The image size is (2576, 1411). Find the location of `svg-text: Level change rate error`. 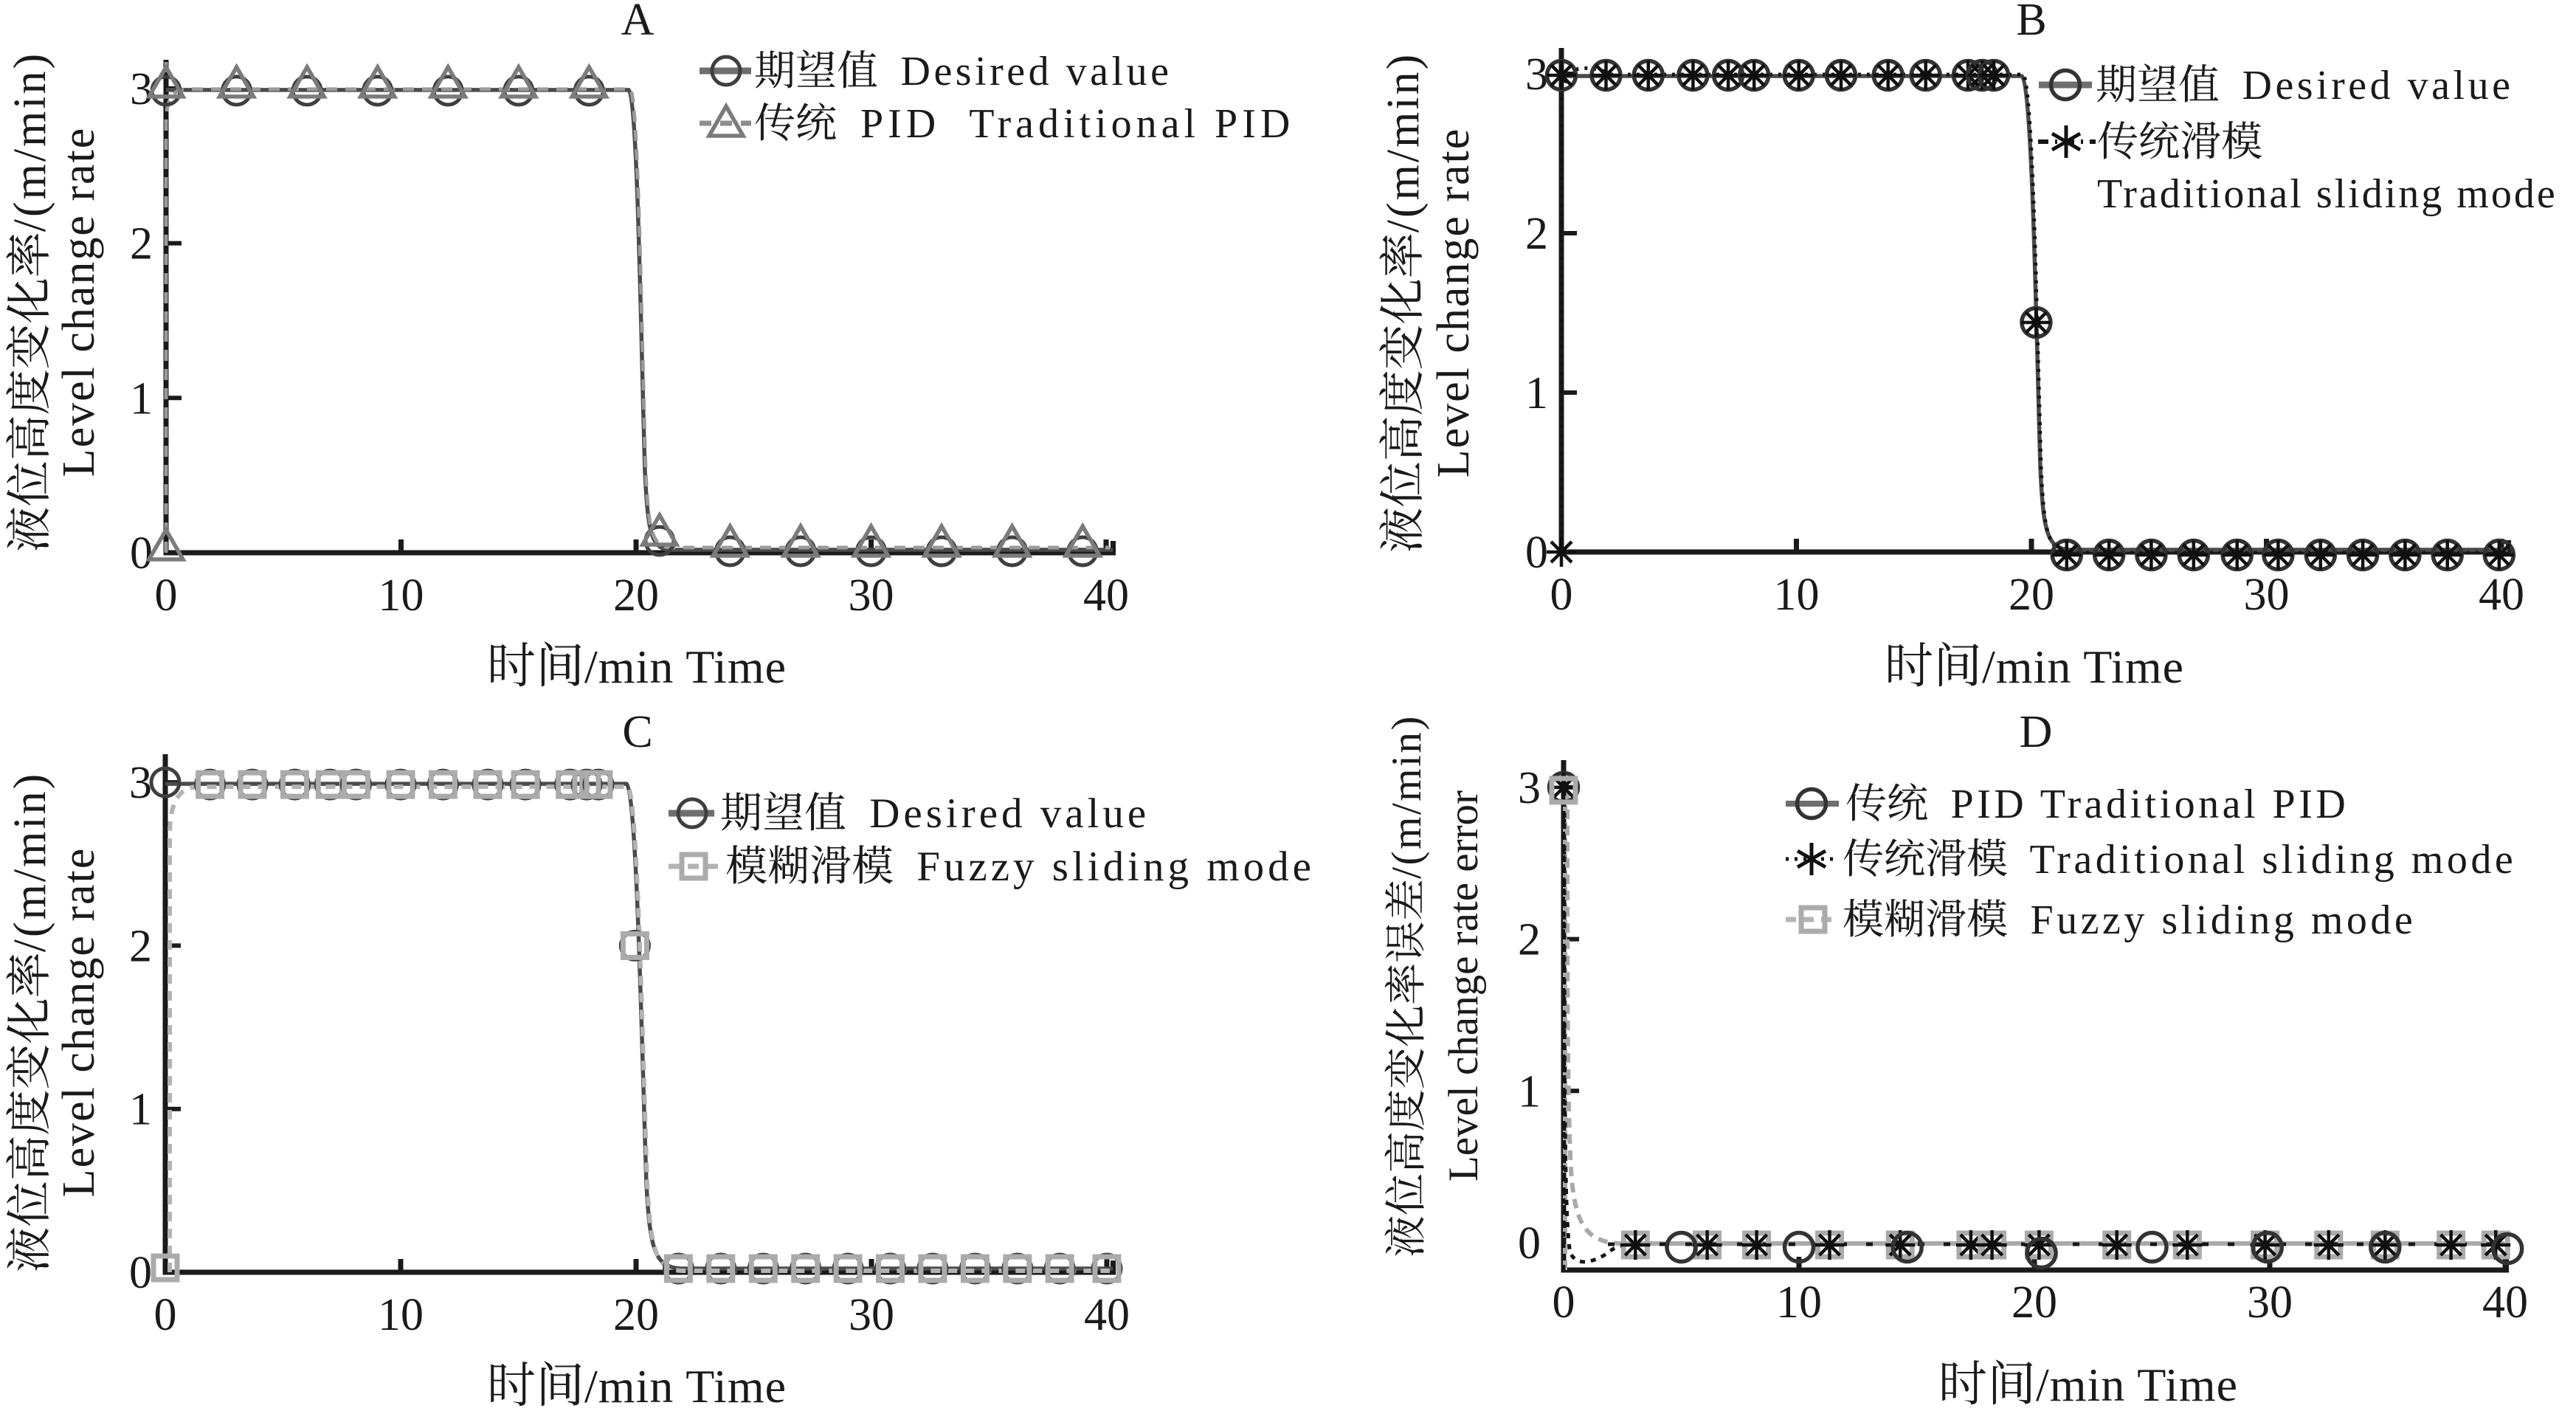

svg-text: Level change rate error is located at coordinates (1463, 985).